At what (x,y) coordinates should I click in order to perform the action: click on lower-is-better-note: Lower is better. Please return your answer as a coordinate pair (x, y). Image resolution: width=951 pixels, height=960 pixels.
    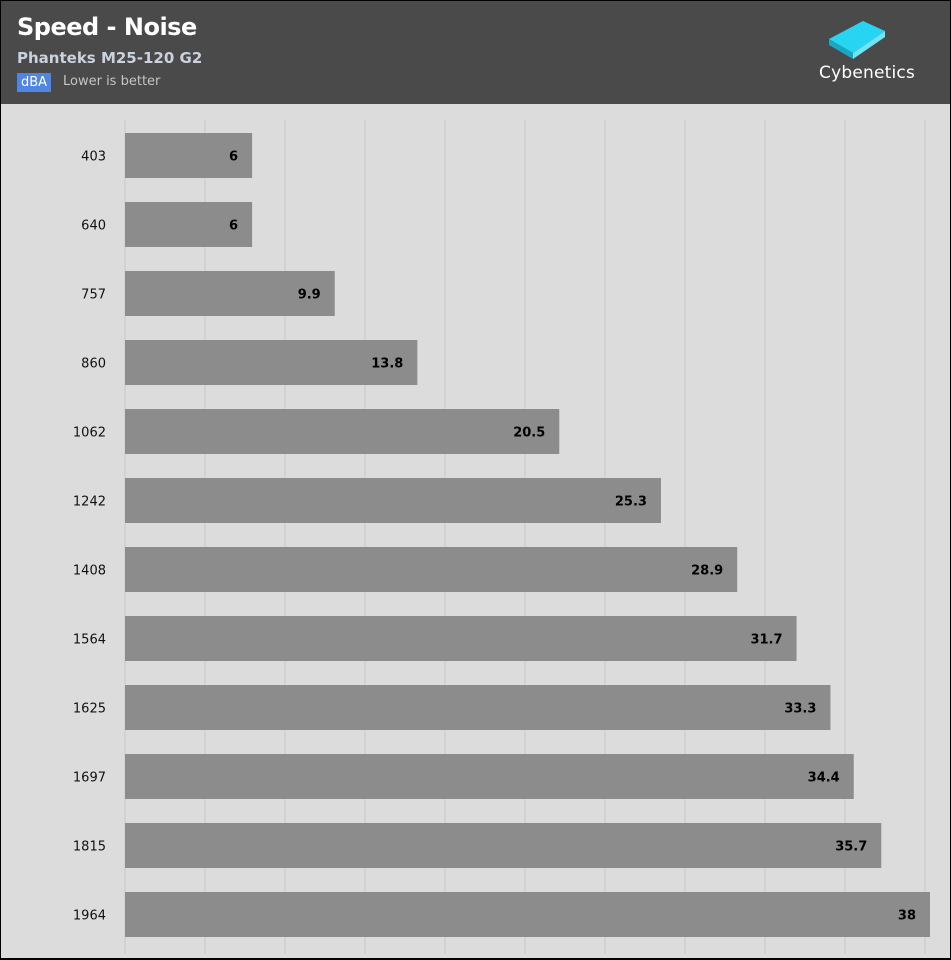
    Looking at the image, I should click on (112, 81).